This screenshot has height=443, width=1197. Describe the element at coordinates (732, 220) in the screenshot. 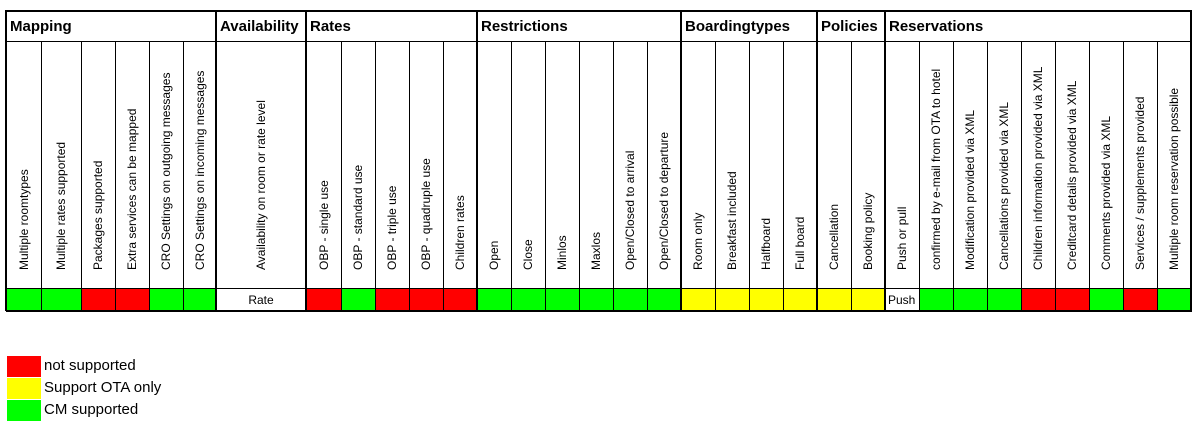

I see `column-label: Breakfast included` at that location.